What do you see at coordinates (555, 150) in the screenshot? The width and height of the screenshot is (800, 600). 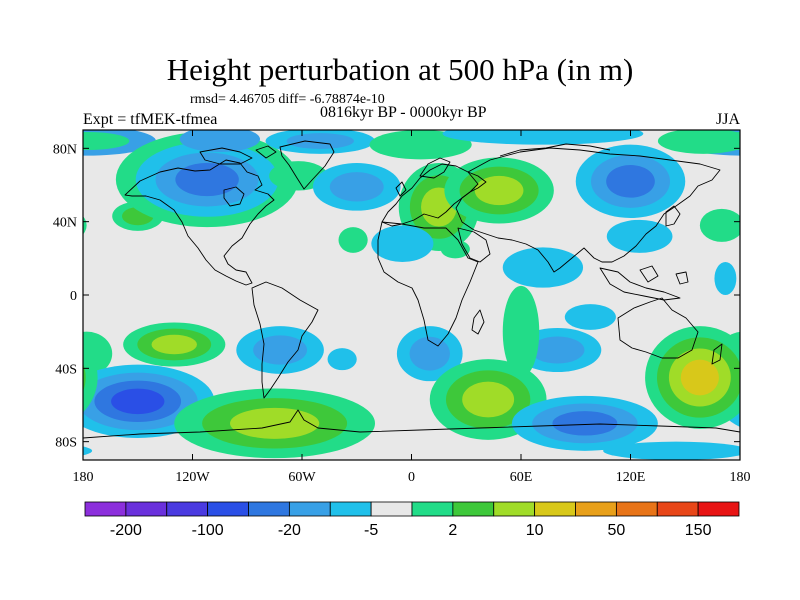 I see `coastline-siberia-north` at bounding box center [555, 150].